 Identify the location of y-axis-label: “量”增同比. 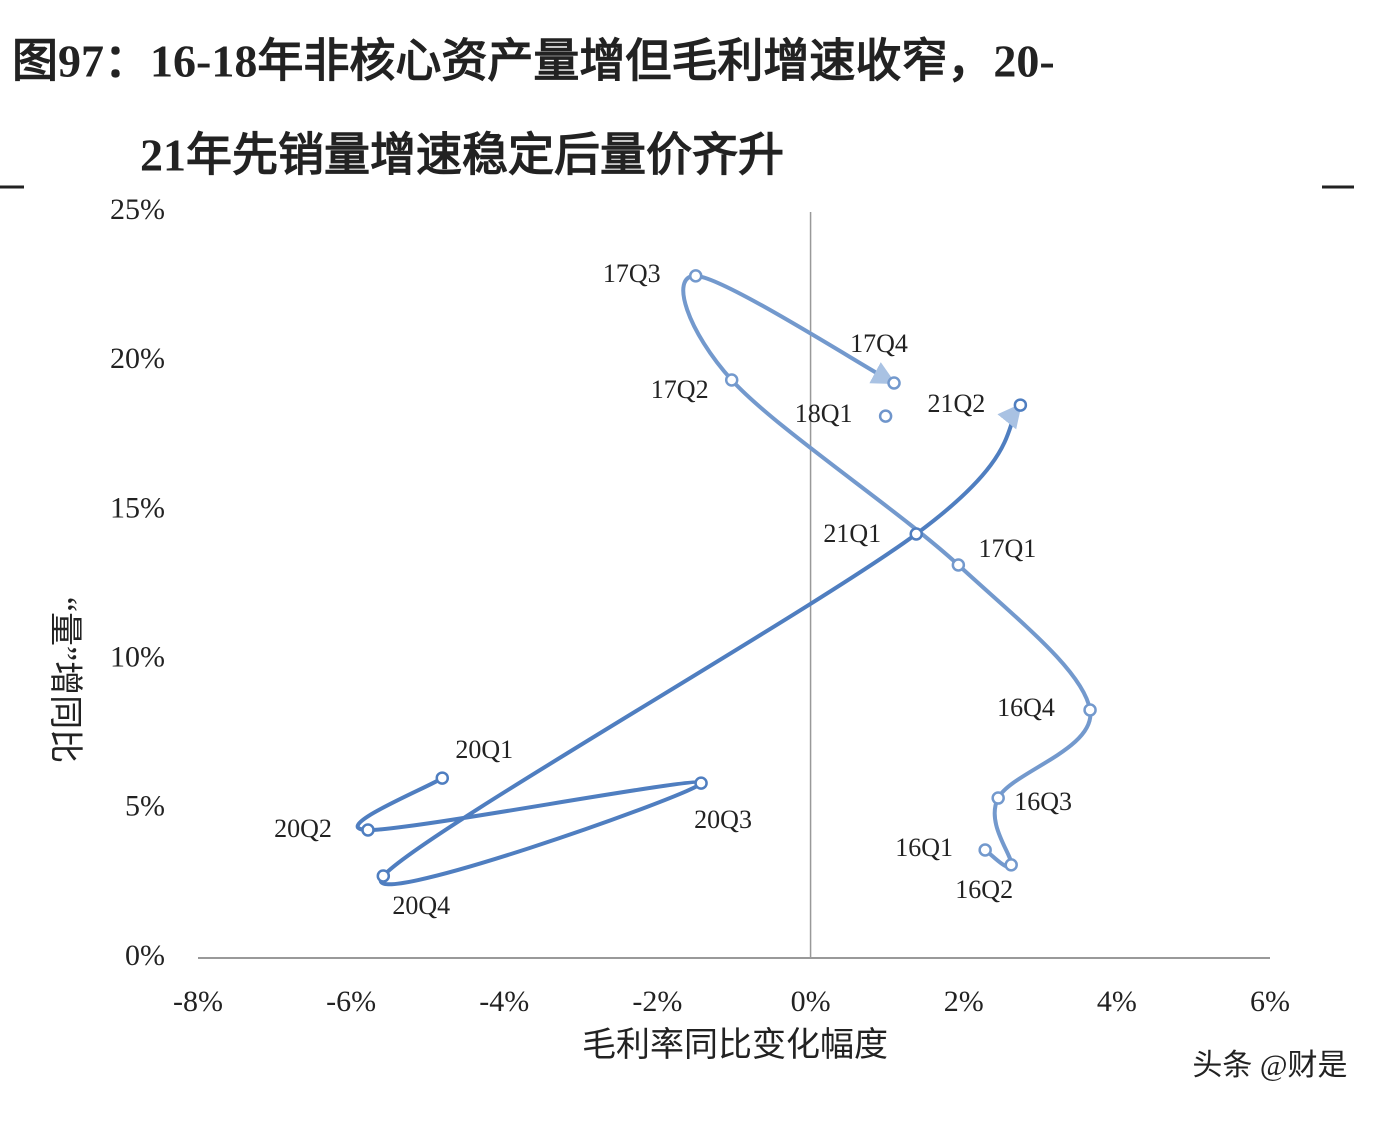
(65, 680).